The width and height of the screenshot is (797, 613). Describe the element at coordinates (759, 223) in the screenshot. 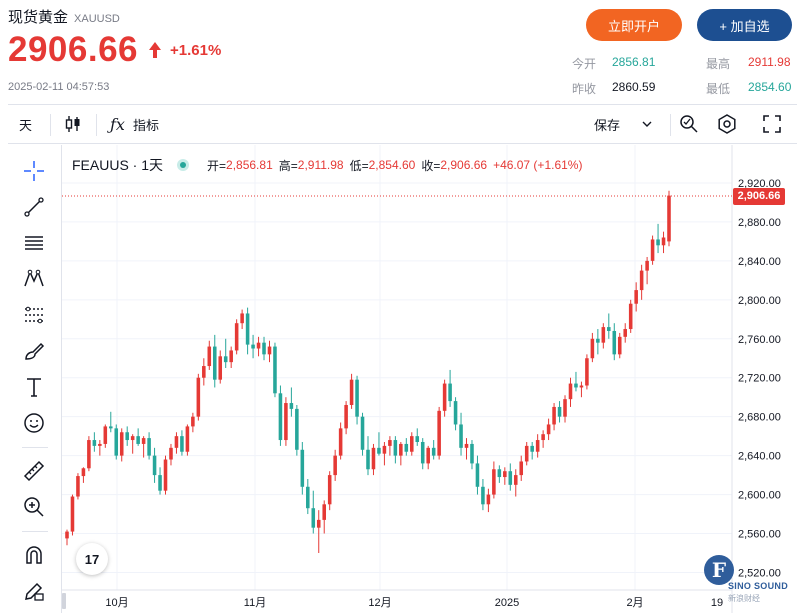

I see `y-tick-label: 2,880.00` at that location.